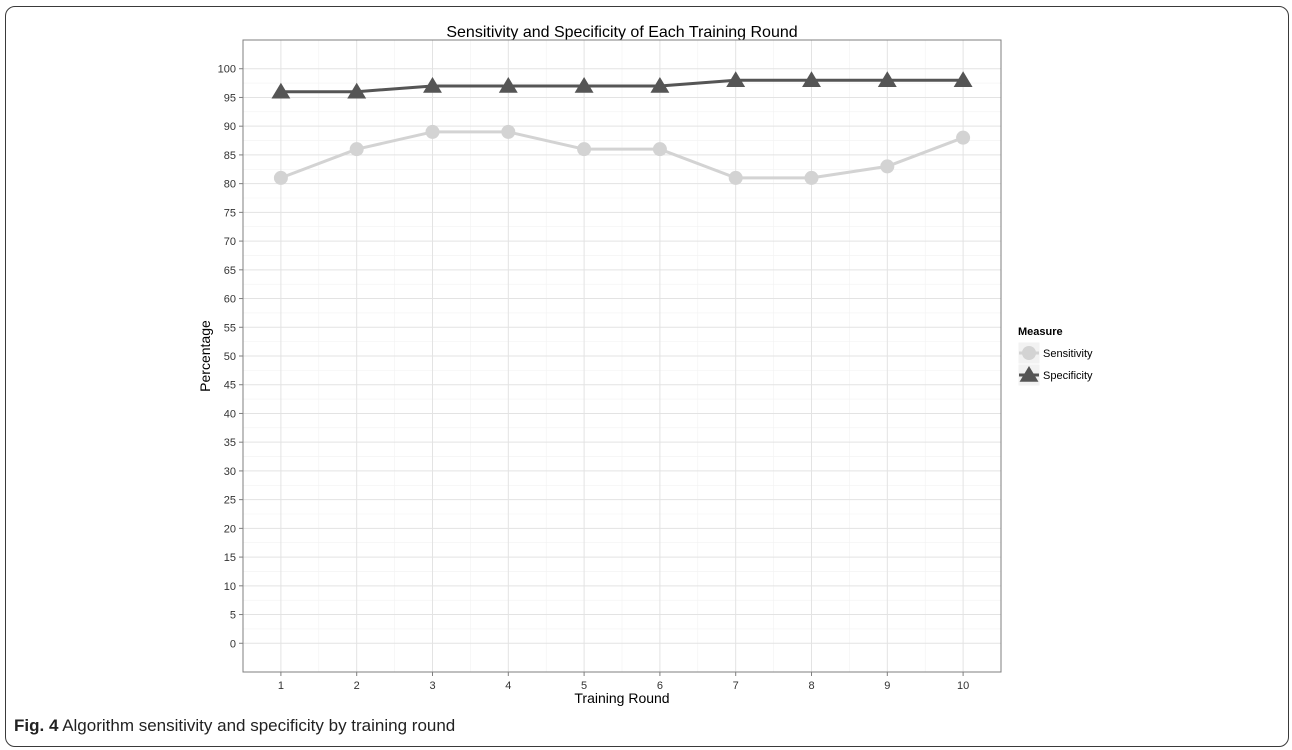 Image resolution: width=1292 pixels, height=750 pixels. I want to click on y-tick-label: 20, so click(230, 529).